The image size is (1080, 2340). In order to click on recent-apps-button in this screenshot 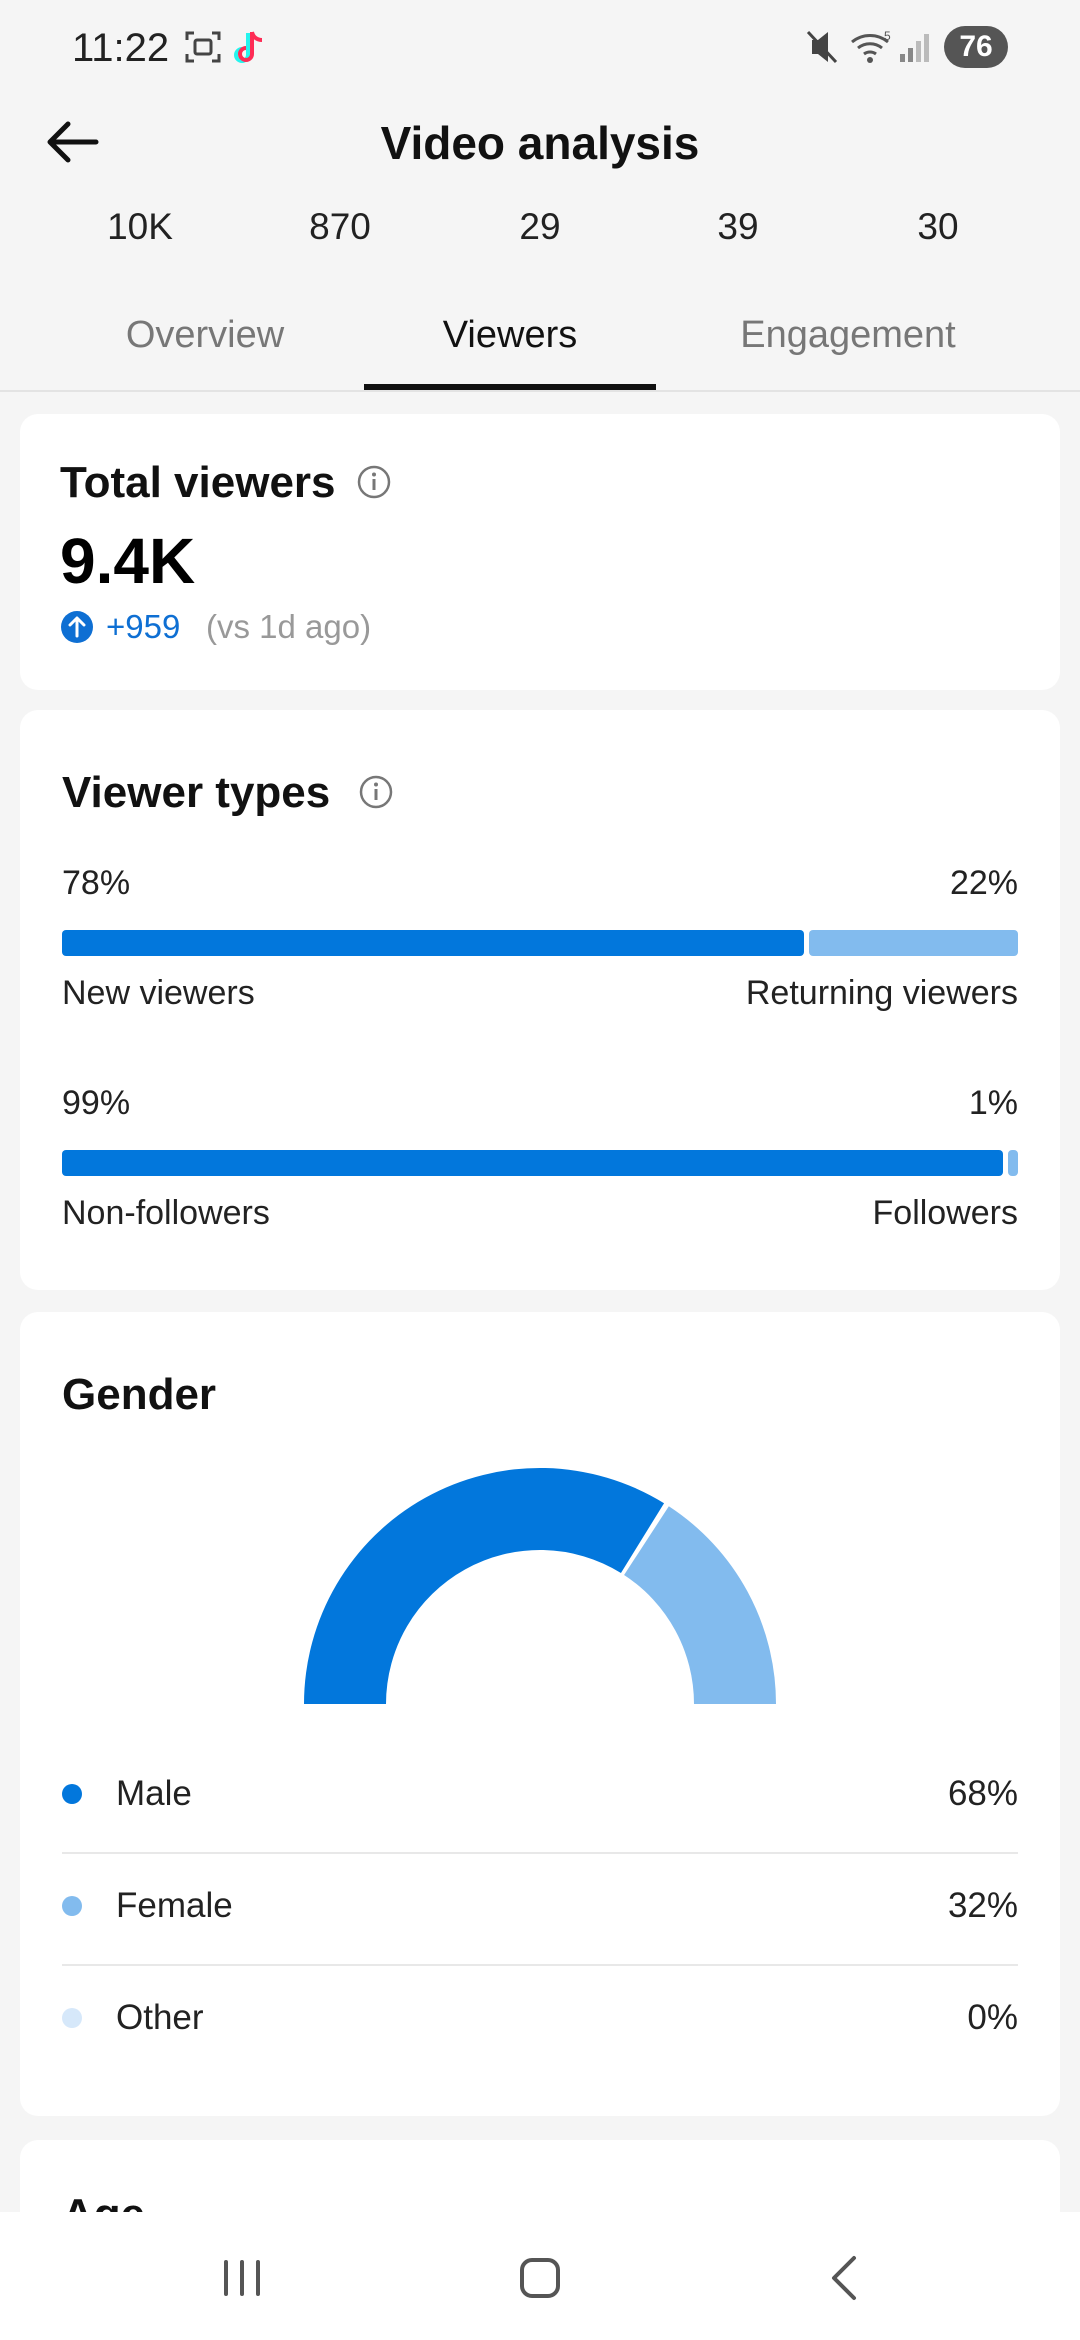, I will do `click(242, 2278)`.